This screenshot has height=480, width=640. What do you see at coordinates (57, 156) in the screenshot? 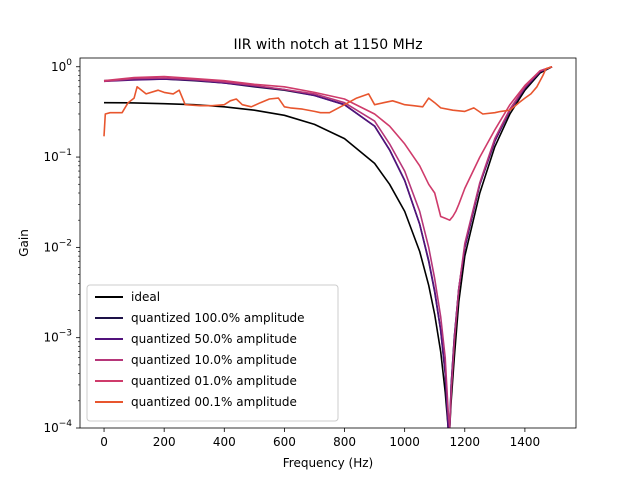
I see `y-tick-label: 10⁻¹` at bounding box center [57, 156].